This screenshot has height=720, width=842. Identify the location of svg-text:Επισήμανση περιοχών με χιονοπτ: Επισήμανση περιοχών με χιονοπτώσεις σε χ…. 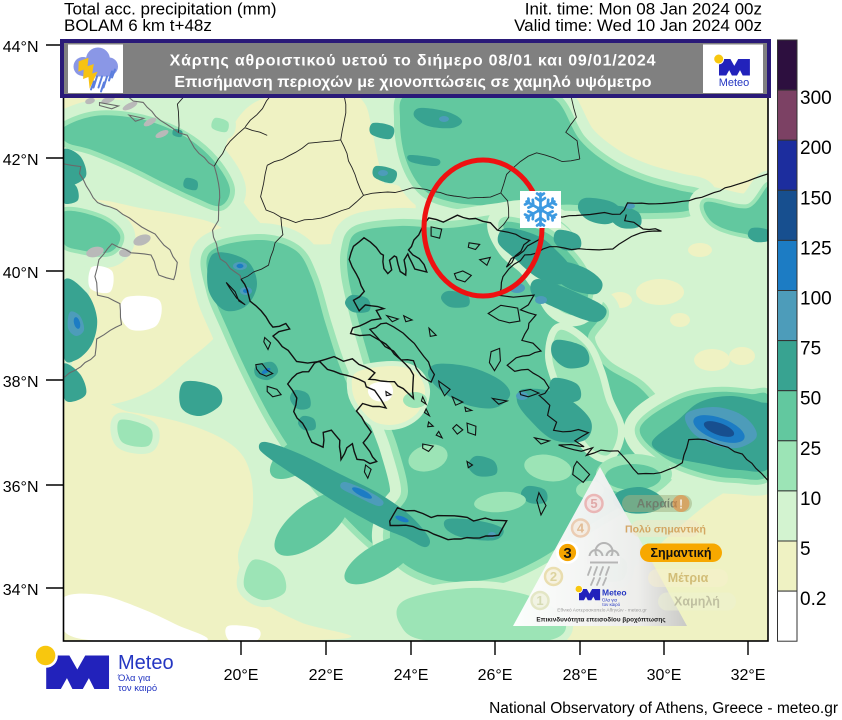
(412, 82).